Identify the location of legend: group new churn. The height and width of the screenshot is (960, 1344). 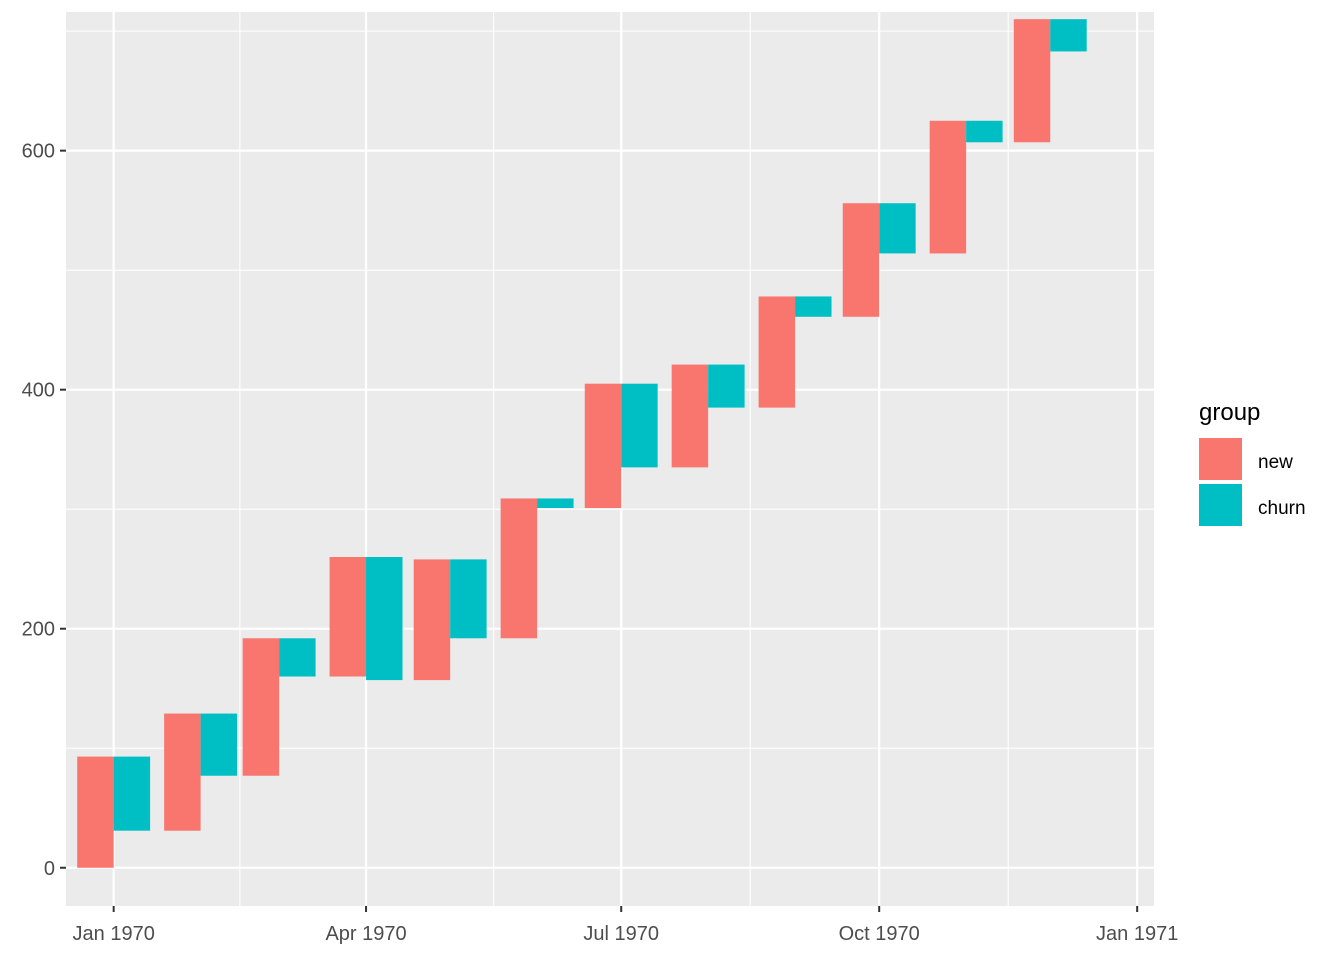
(1252, 462).